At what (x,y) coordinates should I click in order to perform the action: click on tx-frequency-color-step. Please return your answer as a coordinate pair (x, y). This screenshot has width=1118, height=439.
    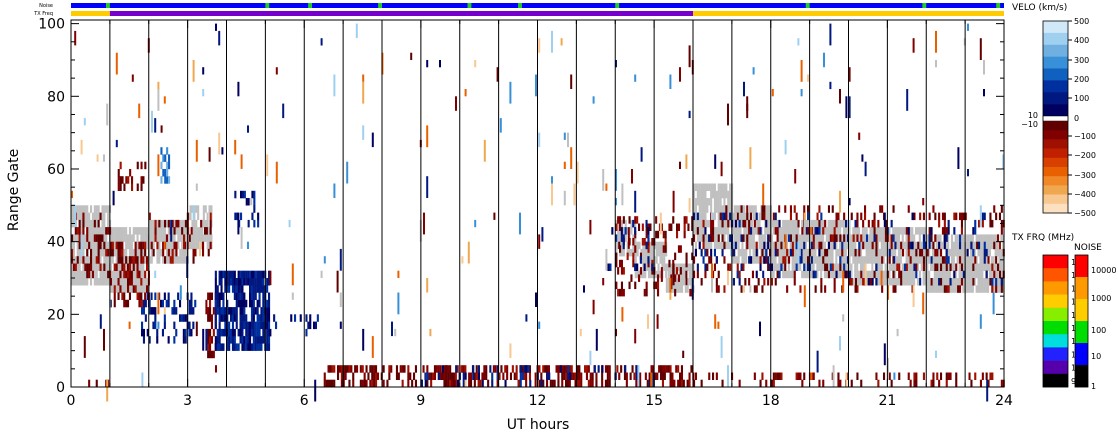
    Looking at the image, I should click on (1055, 380).